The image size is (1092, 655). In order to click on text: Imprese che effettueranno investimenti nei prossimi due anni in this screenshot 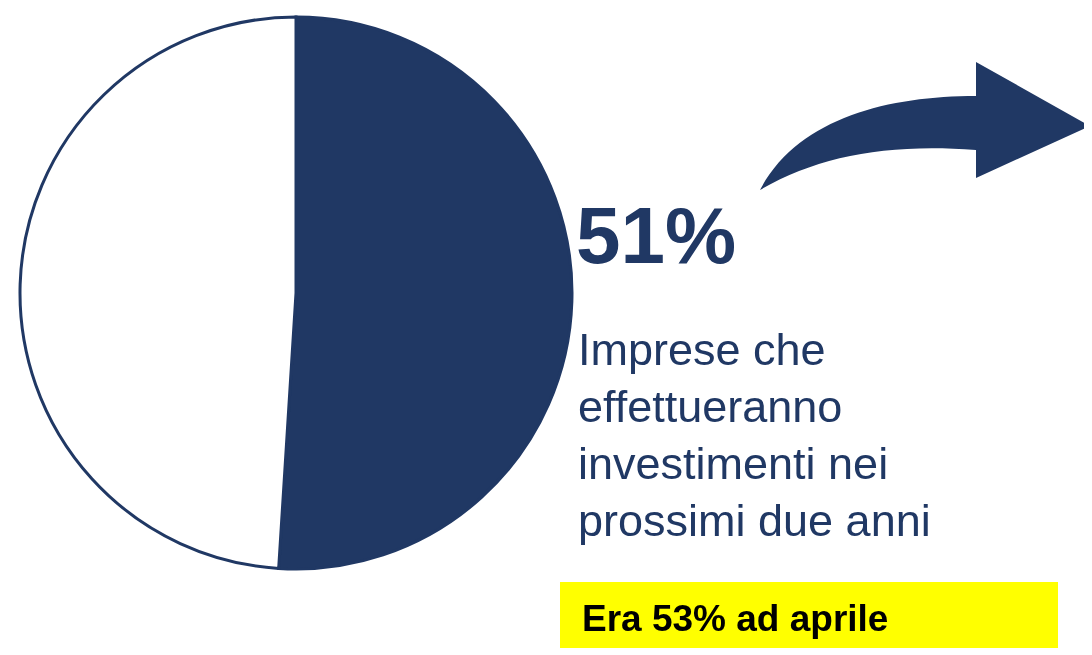, I will do `click(755, 435)`.